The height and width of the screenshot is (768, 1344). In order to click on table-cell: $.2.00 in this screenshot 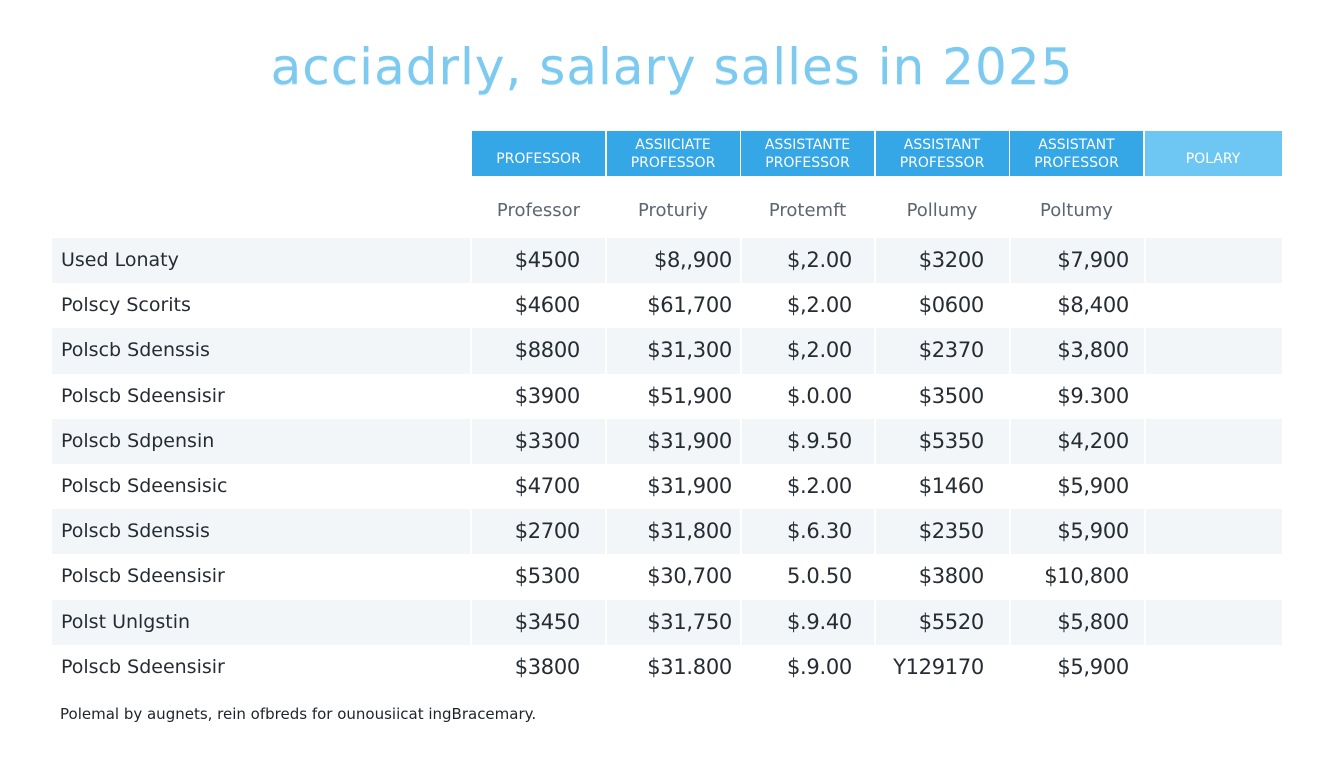, I will do `click(819, 485)`.